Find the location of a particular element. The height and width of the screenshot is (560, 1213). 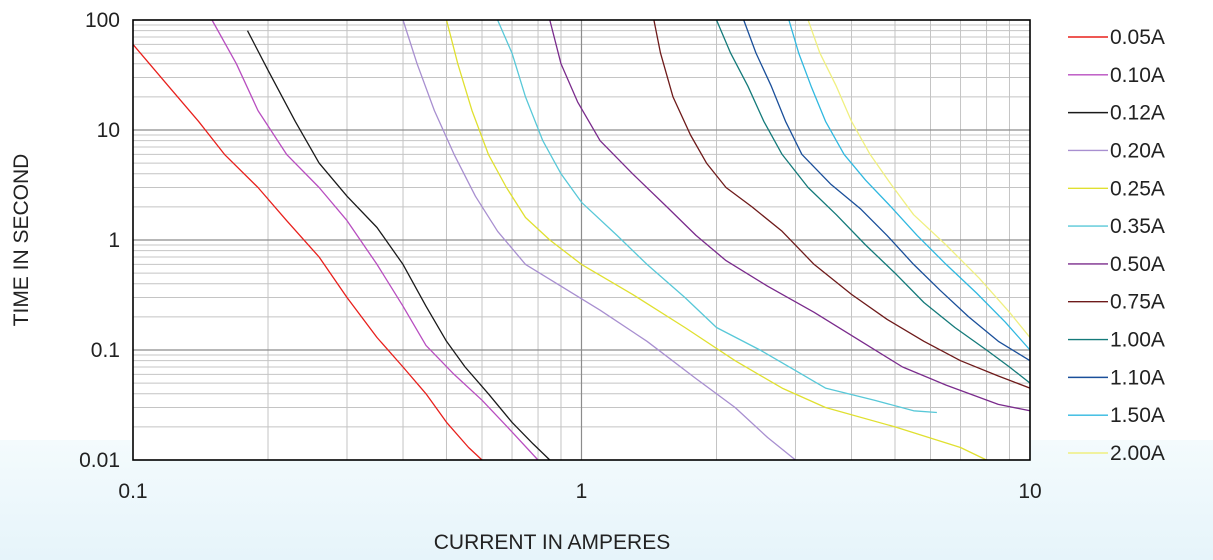

legend-label: 0.20A is located at coordinates (1137, 150).